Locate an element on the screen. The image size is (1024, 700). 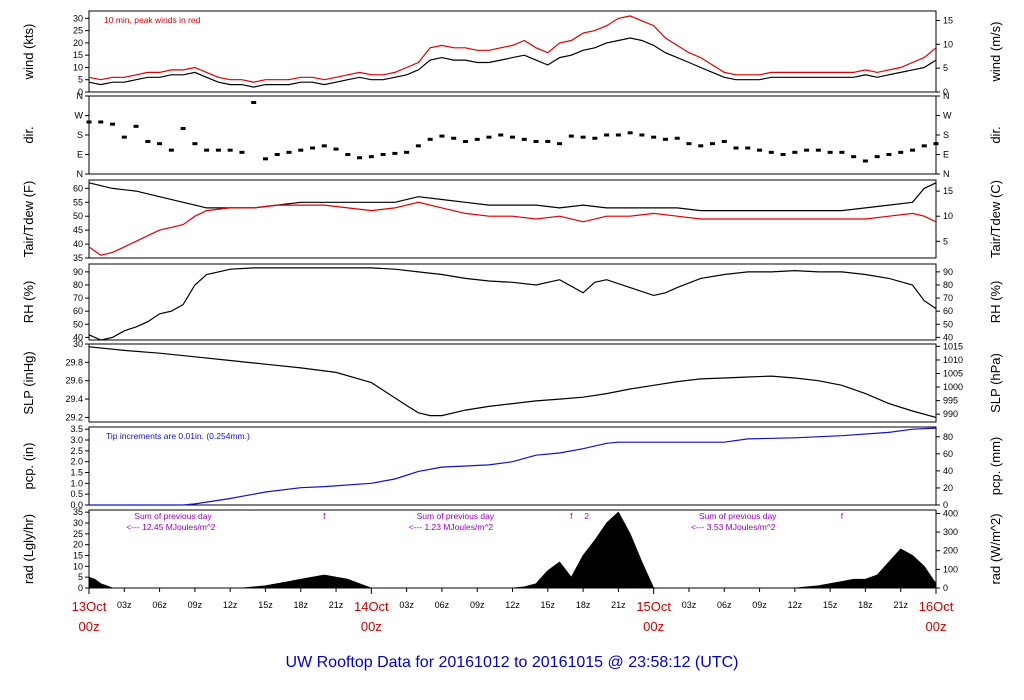
rad-annotation-line1: Sum of previous day is located at coordinates (456, 516).